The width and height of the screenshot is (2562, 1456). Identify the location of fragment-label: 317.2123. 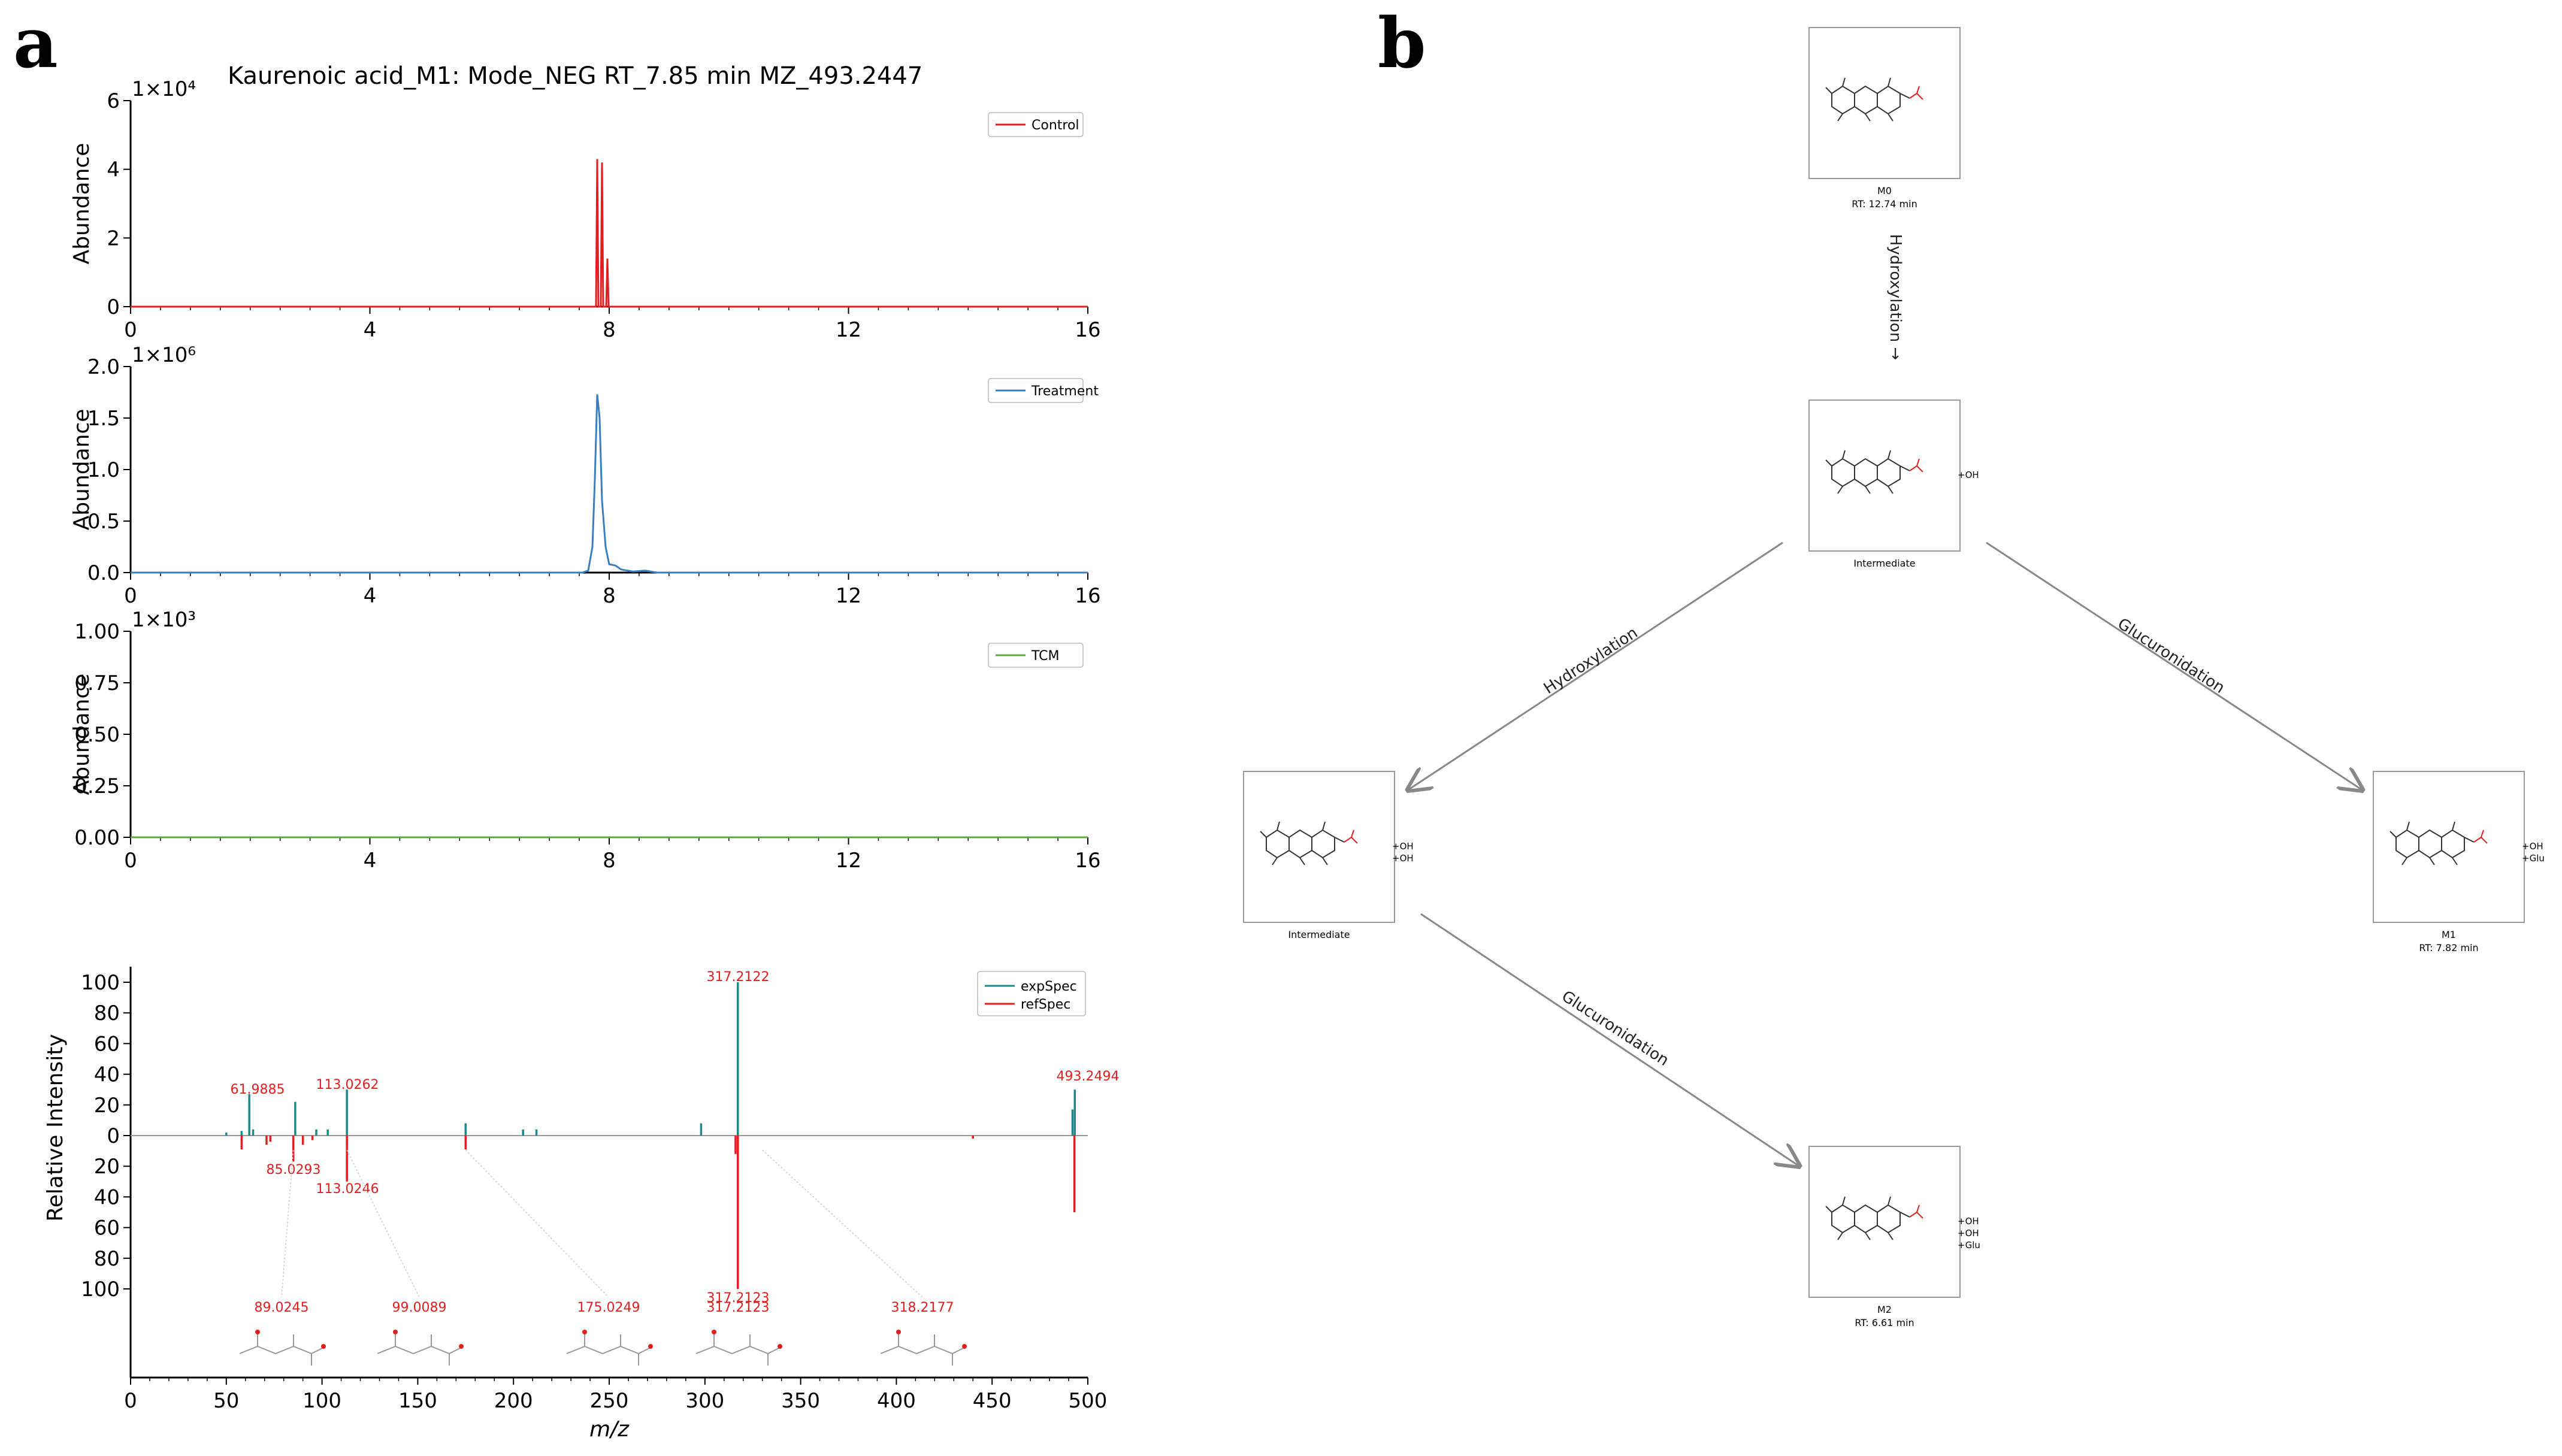
(738, 1307).